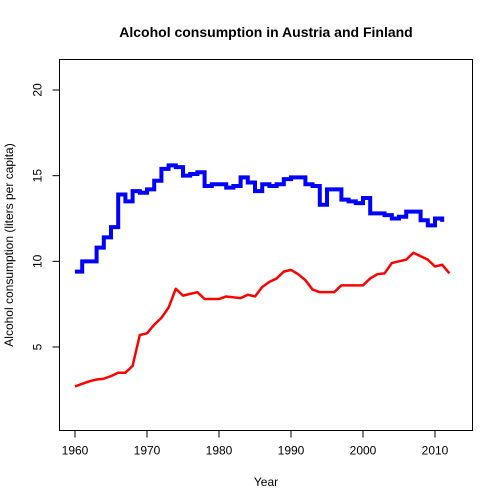 The height and width of the screenshot is (504, 504). What do you see at coordinates (363, 451) in the screenshot?
I see `x-tick-label: 2000` at bounding box center [363, 451].